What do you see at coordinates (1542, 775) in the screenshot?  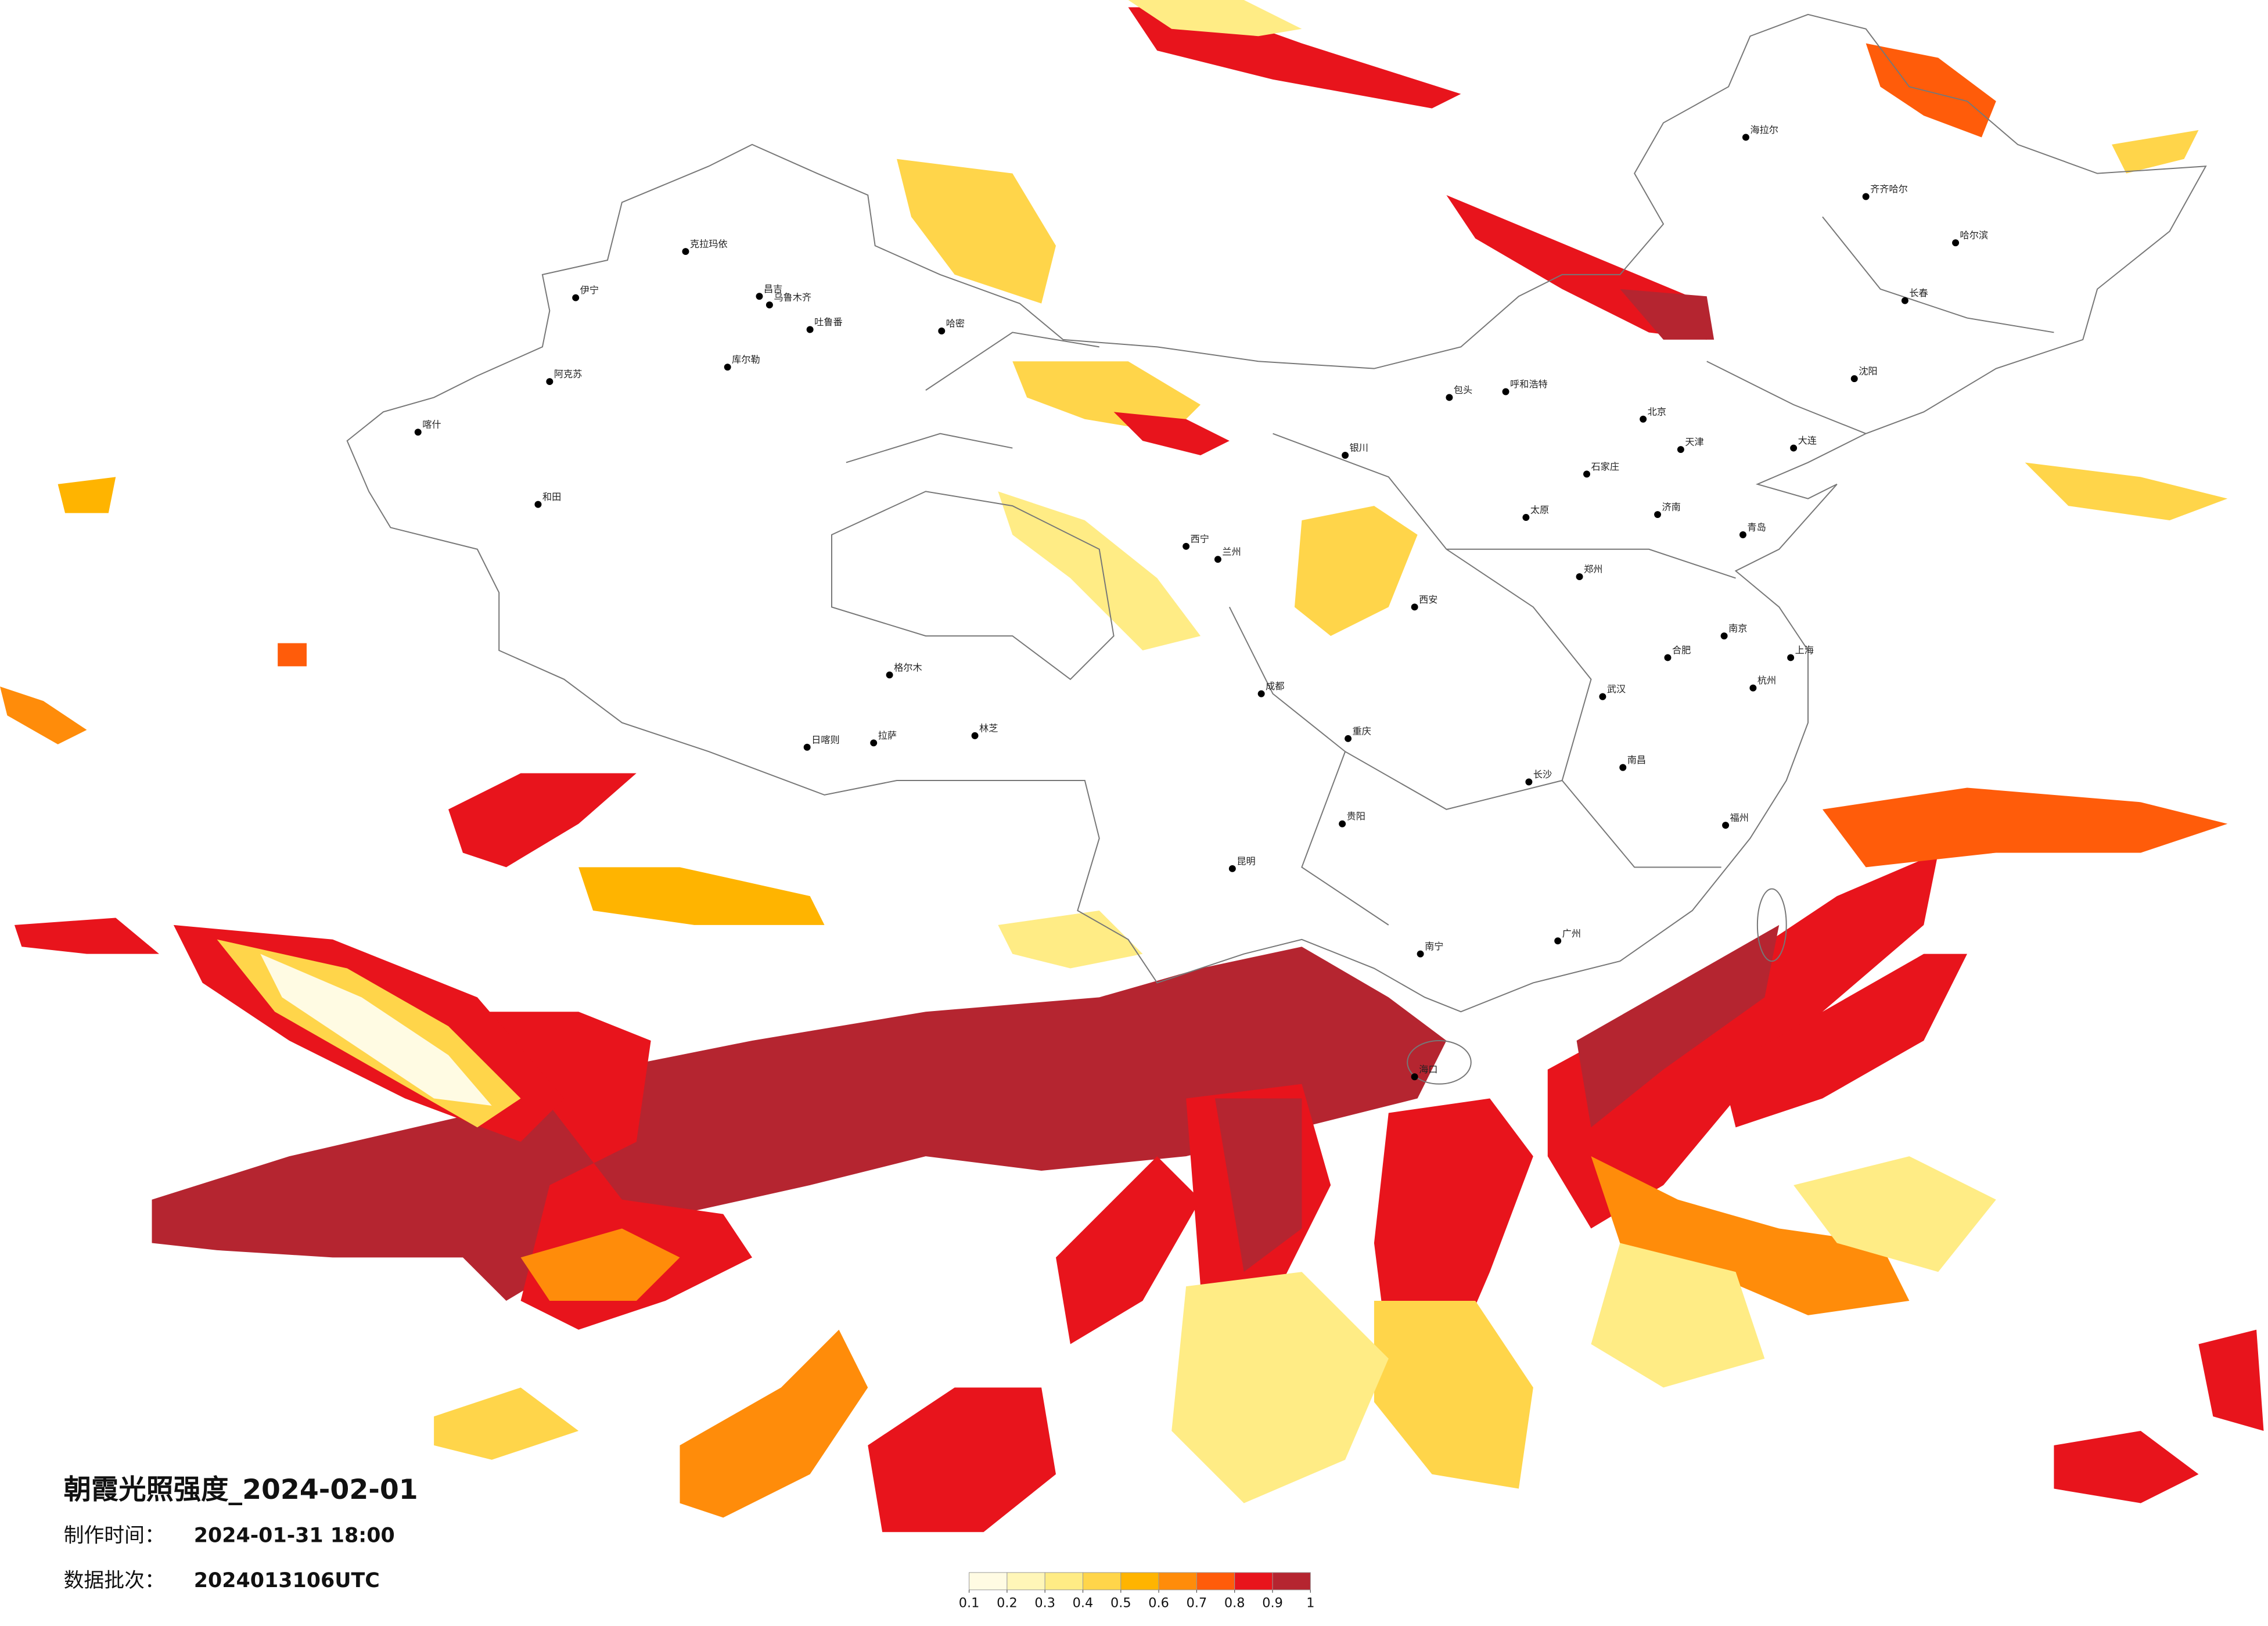 I see `city-label: 长沙` at bounding box center [1542, 775].